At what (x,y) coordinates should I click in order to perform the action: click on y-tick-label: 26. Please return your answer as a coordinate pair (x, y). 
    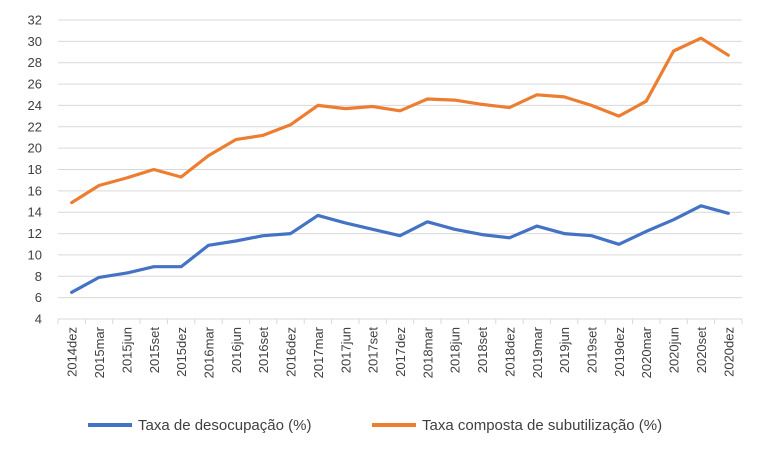
    Looking at the image, I should click on (35, 84).